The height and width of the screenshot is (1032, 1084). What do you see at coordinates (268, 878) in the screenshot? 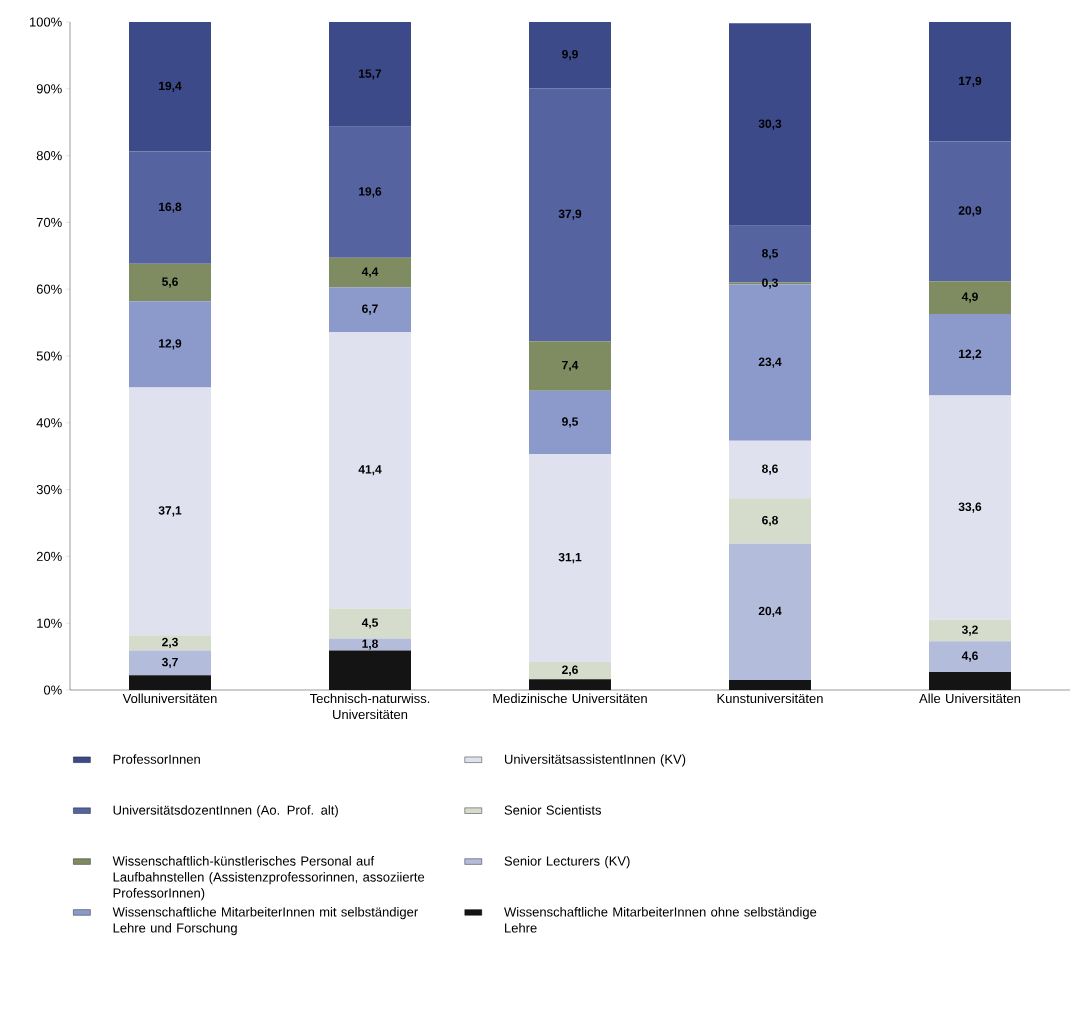
I see `legend-label: Wissenschaftlich-künstlerisches Personal auf Laufbahnstellen (Assistenzprofessorinnen, assoziierte ProfessorInnen)` at bounding box center [268, 878].